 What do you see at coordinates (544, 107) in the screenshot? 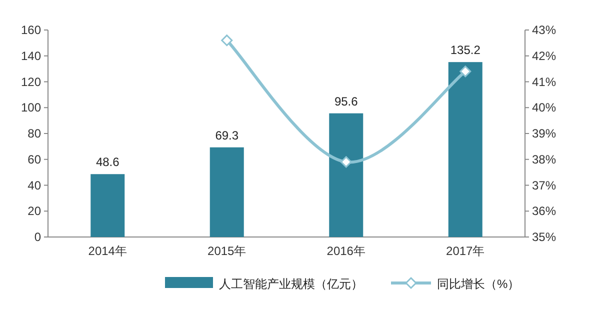
I see `y2-tick-label: 40%` at bounding box center [544, 107].